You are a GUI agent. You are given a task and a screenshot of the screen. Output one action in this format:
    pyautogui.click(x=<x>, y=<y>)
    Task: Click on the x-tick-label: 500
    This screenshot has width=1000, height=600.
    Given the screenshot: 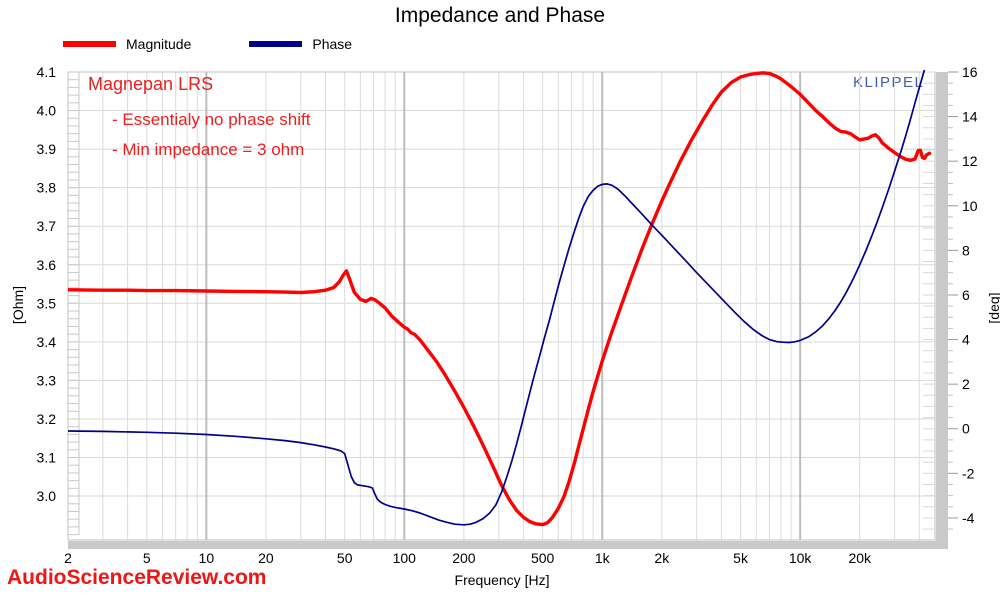 What is the action you would take?
    pyautogui.click(x=543, y=558)
    